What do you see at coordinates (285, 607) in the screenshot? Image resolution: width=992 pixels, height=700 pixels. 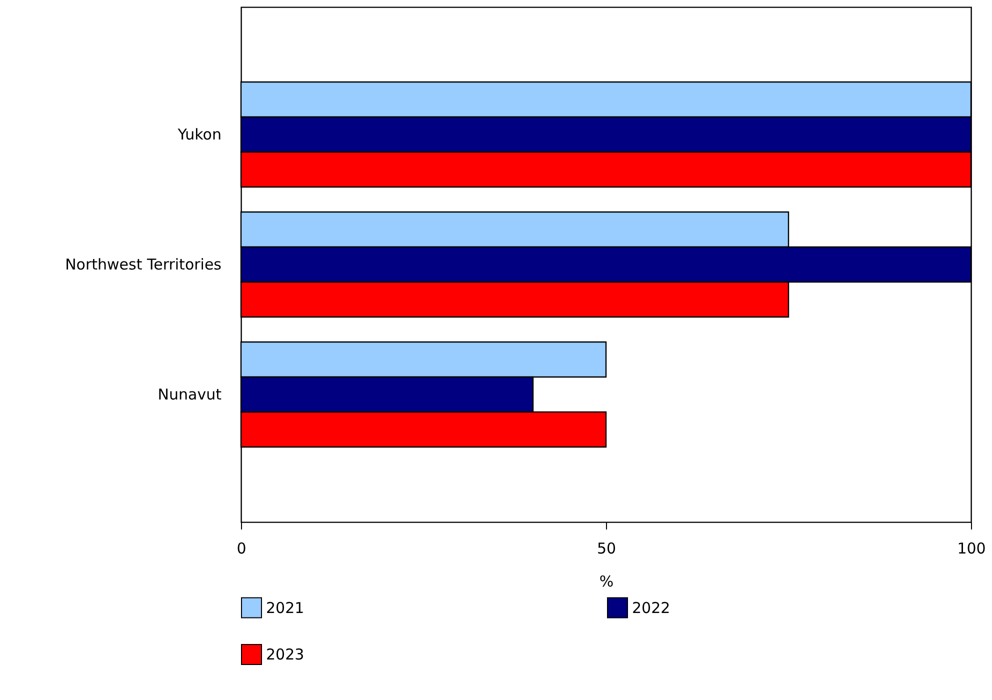 I see `legend-label: 2021` at bounding box center [285, 607].